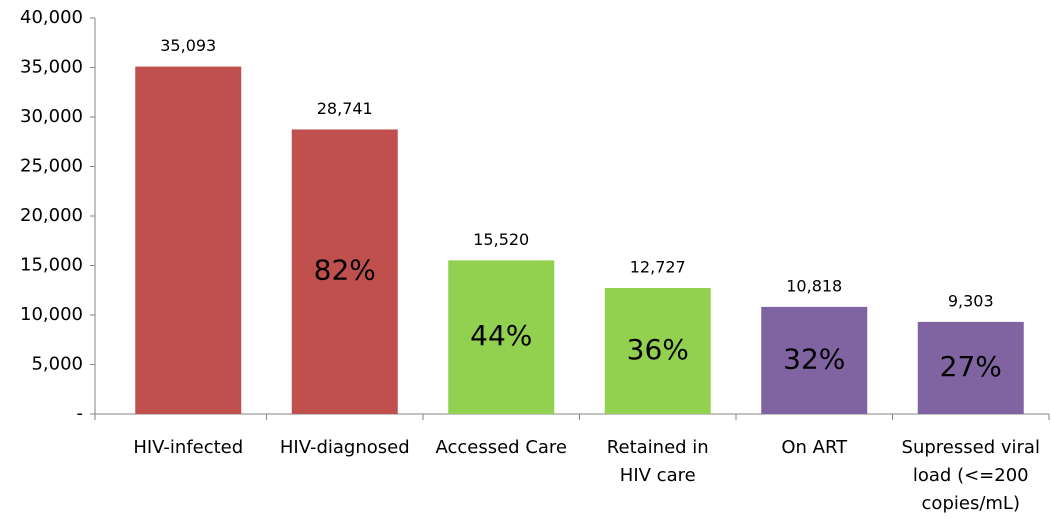 The height and width of the screenshot is (525, 1051). What do you see at coordinates (501, 447) in the screenshot?
I see `x-tick-label: Accessed Care` at bounding box center [501, 447].